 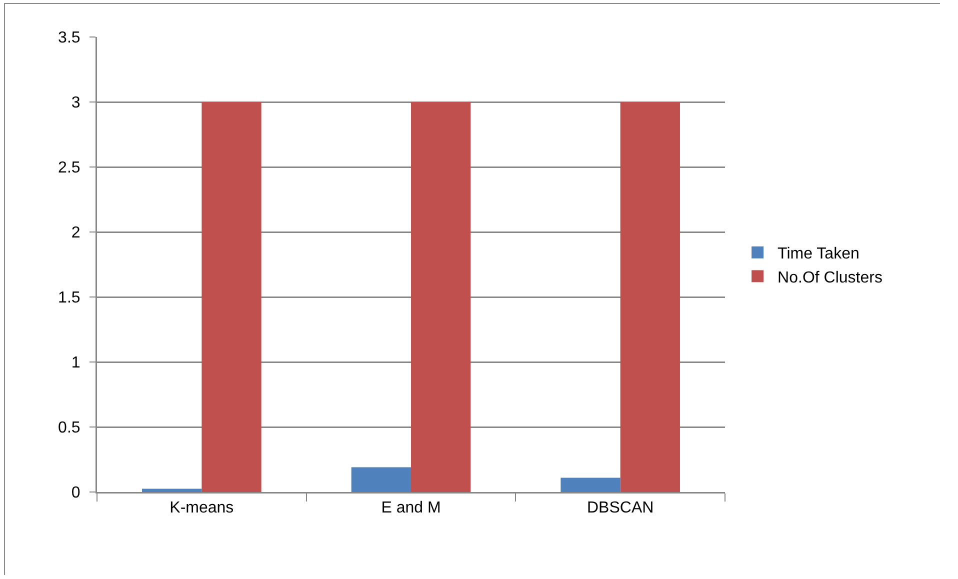 I want to click on y-tick-label: 2, so click(x=75, y=233).